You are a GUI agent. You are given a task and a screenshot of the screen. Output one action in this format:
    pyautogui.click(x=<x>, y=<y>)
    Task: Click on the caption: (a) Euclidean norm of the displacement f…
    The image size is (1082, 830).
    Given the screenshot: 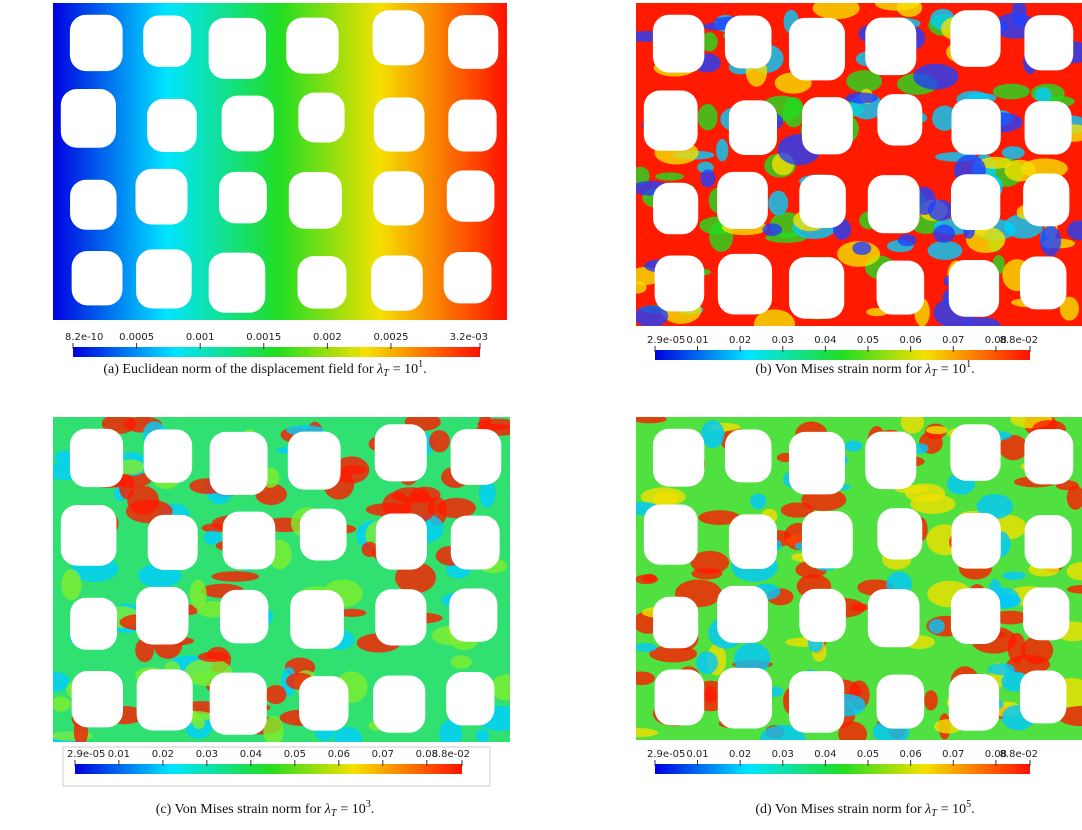 What is the action you would take?
    pyautogui.click(x=264, y=369)
    